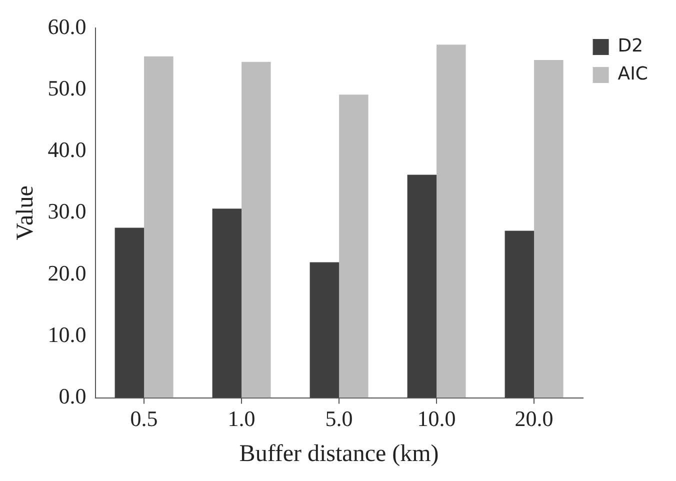 The height and width of the screenshot is (481, 676). I want to click on y-tick-label: 20.0, so click(67, 273).